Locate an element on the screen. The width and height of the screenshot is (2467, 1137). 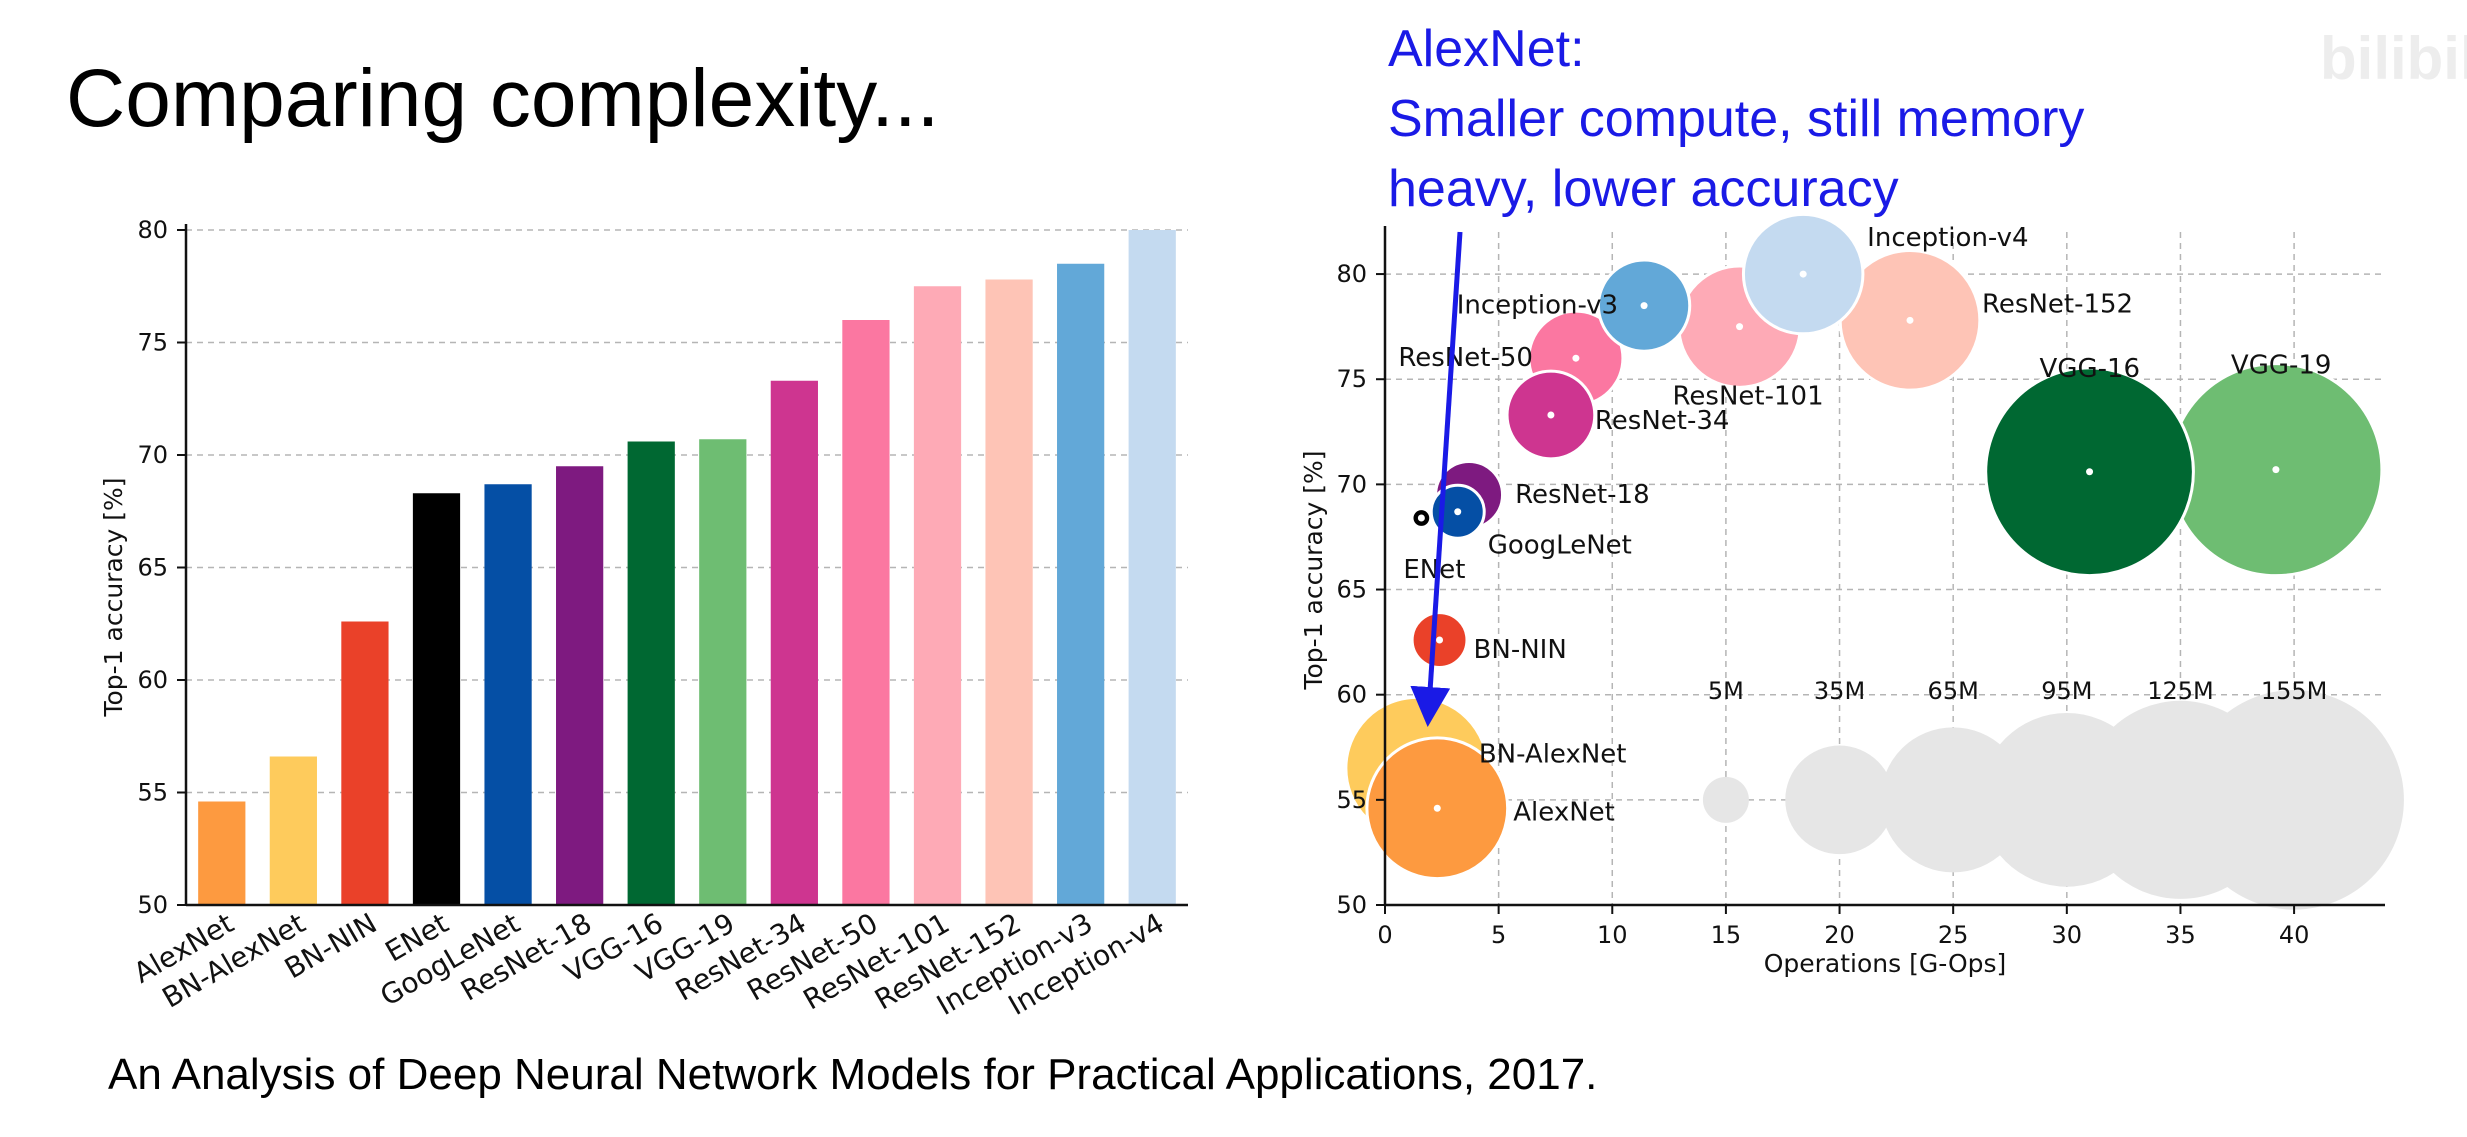
callout-line: Smaller compute, still memory is located at coordinates (1736, 119).